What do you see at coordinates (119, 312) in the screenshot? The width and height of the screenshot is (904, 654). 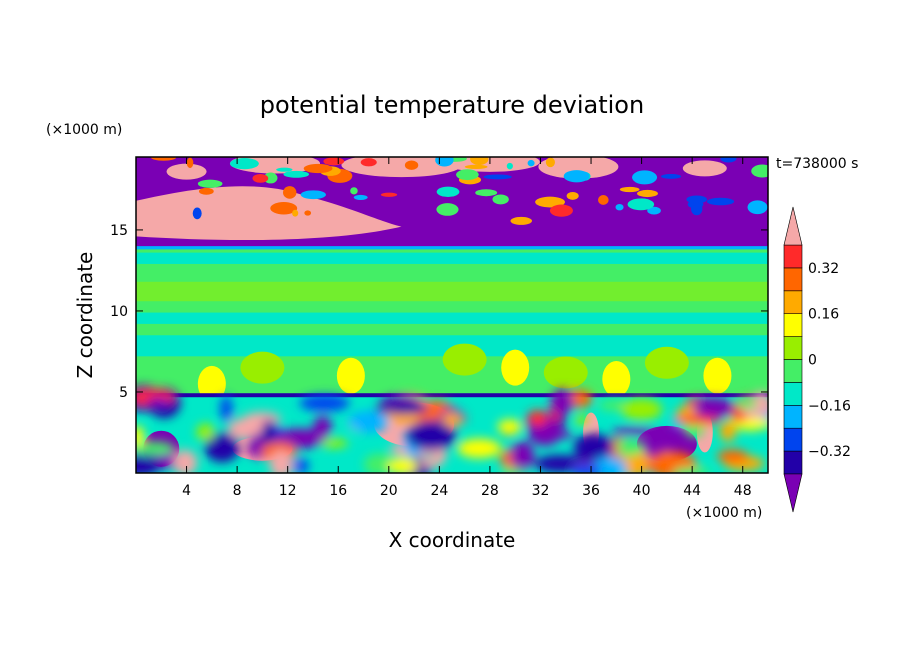 I see `y-tick-label: 10` at bounding box center [119, 312].